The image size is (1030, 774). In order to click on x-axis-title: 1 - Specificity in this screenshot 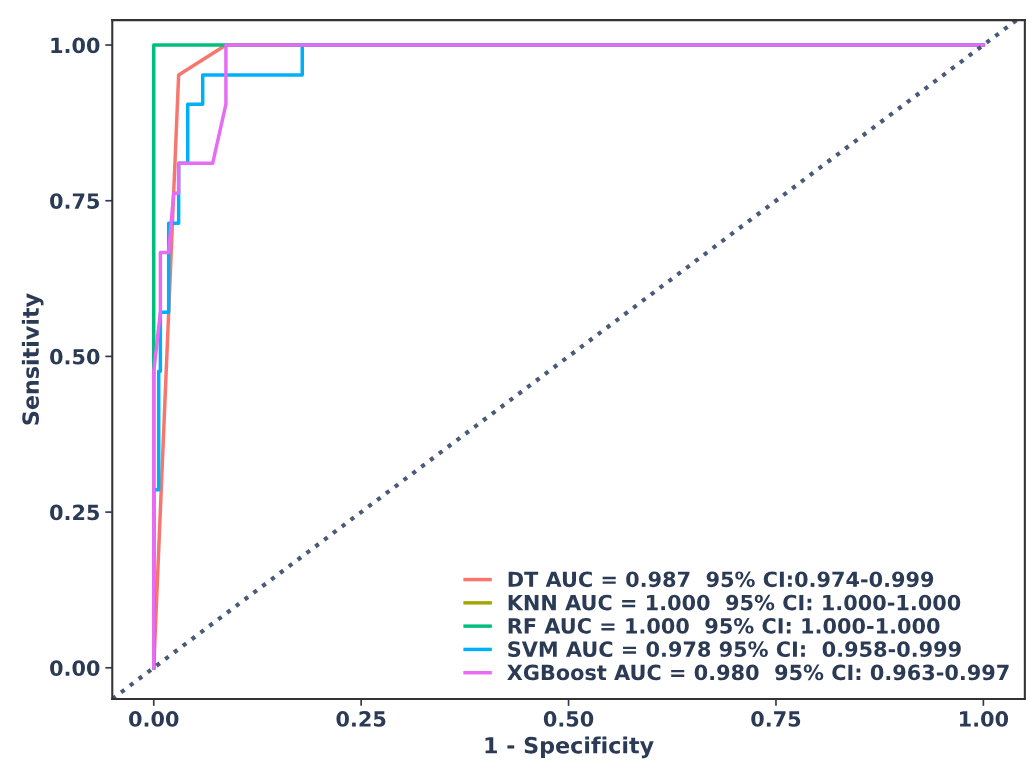, I will do `click(569, 747)`.